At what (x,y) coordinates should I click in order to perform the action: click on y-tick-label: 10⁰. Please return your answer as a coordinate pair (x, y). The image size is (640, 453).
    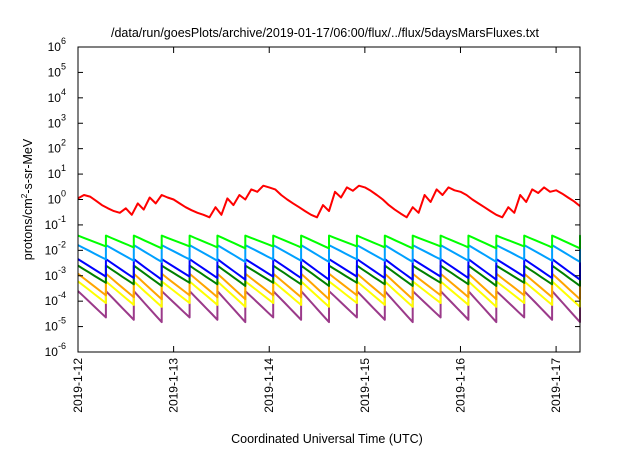
    Looking at the image, I should click on (57, 198).